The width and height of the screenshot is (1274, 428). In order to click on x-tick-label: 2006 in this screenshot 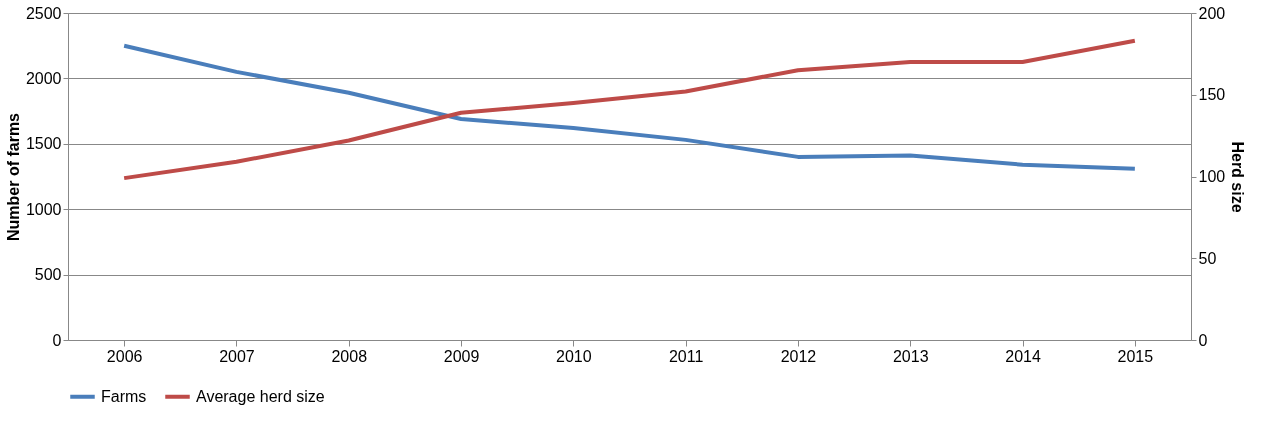, I will do `click(124, 356)`.